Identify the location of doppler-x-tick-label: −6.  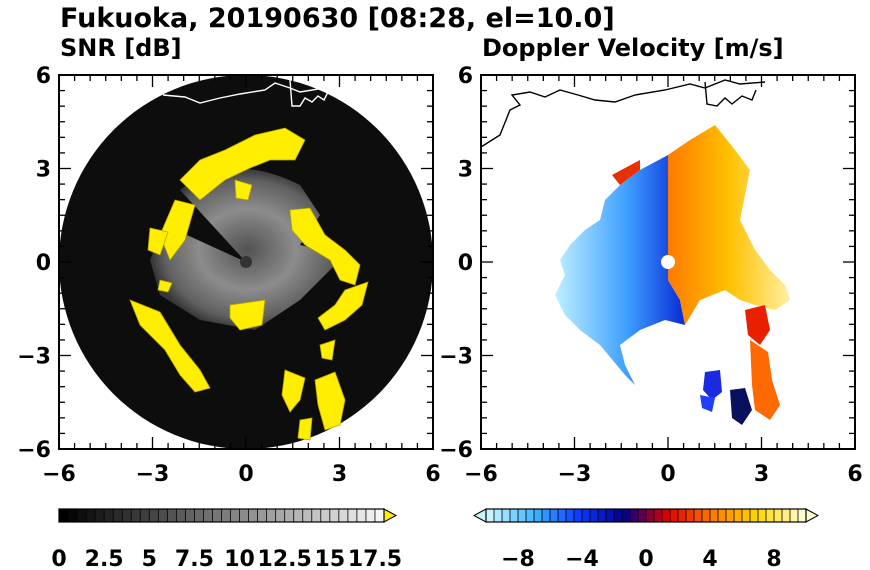
(481, 474).